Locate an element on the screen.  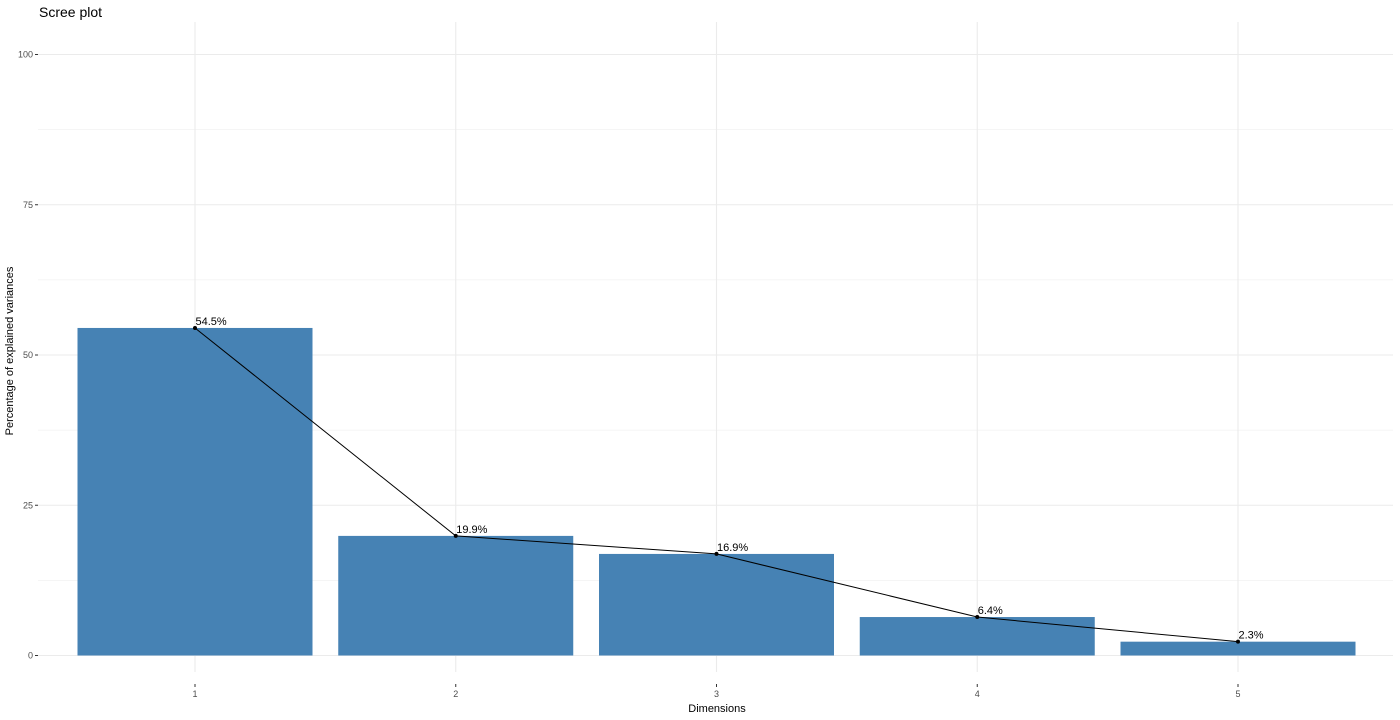
x-tick-label: 4 is located at coordinates (977, 694).